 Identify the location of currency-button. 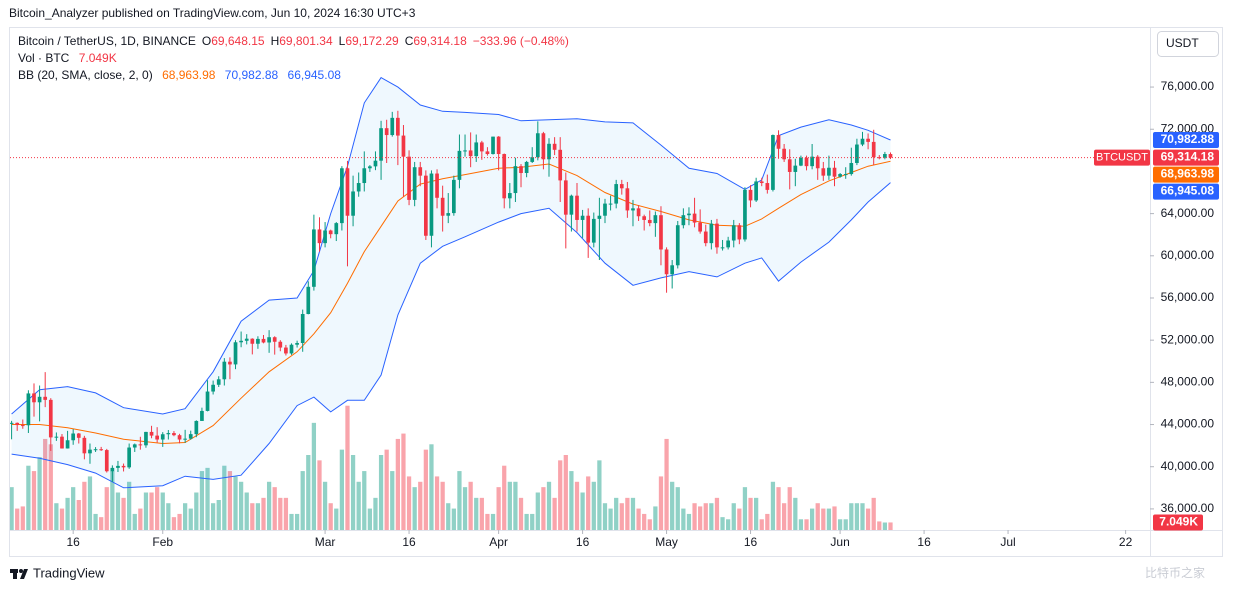
(1188, 44).